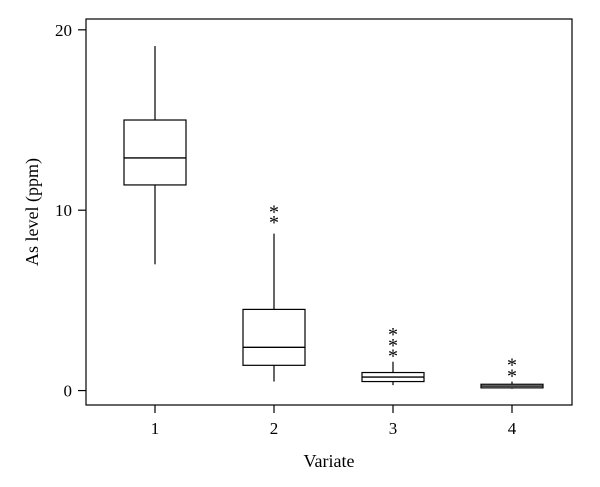  What do you see at coordinates (32, 212) in the screenshot?
I see `y-axis-label: As level (ppm)` at bounding box center [32, 212].